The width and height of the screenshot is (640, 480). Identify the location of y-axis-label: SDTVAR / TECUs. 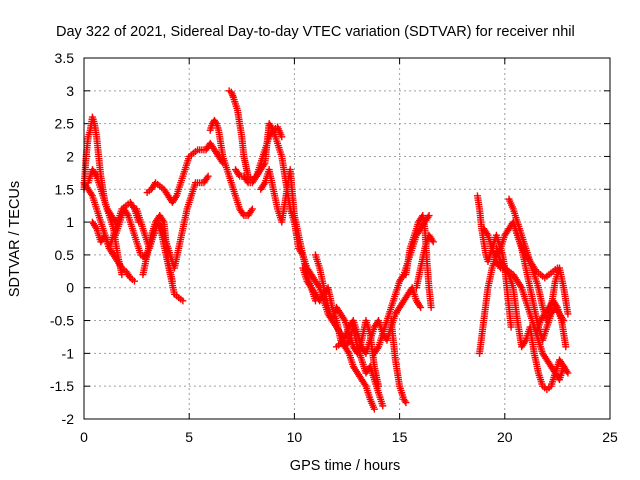
(15, 239).